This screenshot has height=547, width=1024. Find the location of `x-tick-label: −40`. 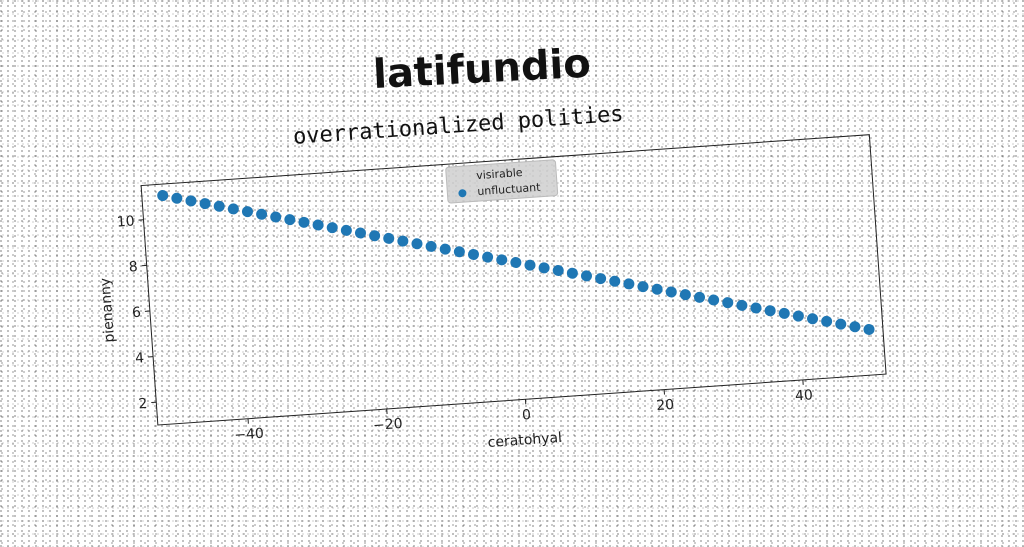

x-tick-label: −40 is located at coordinates (249, 435).